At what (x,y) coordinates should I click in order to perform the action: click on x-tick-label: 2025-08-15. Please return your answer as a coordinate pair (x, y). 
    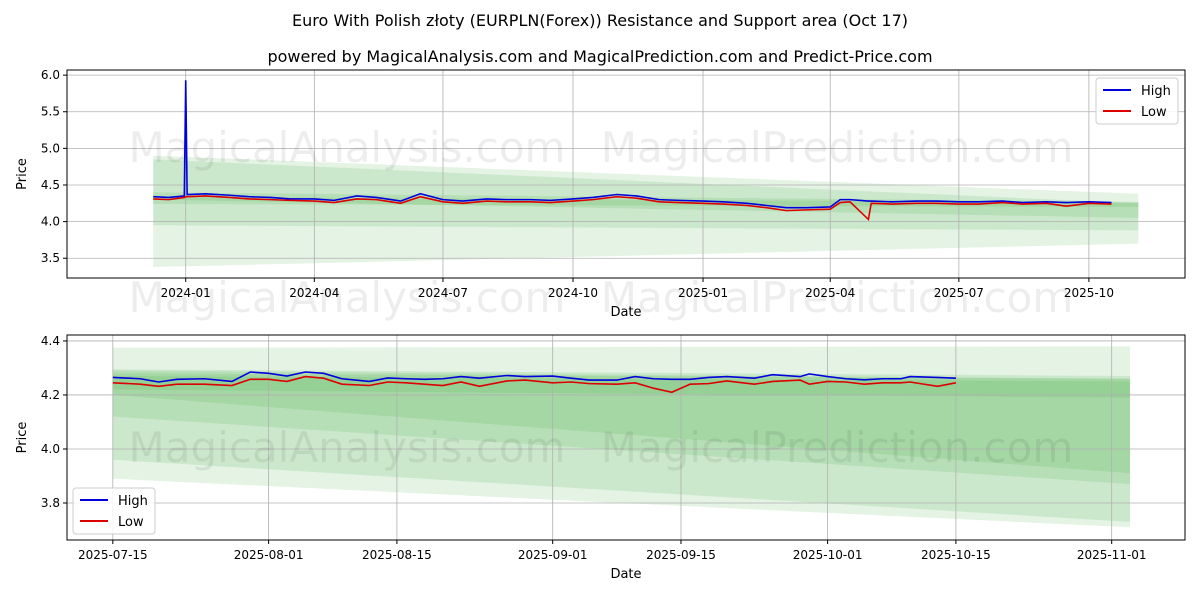
    Looking at the image, I should click on (397, 555).